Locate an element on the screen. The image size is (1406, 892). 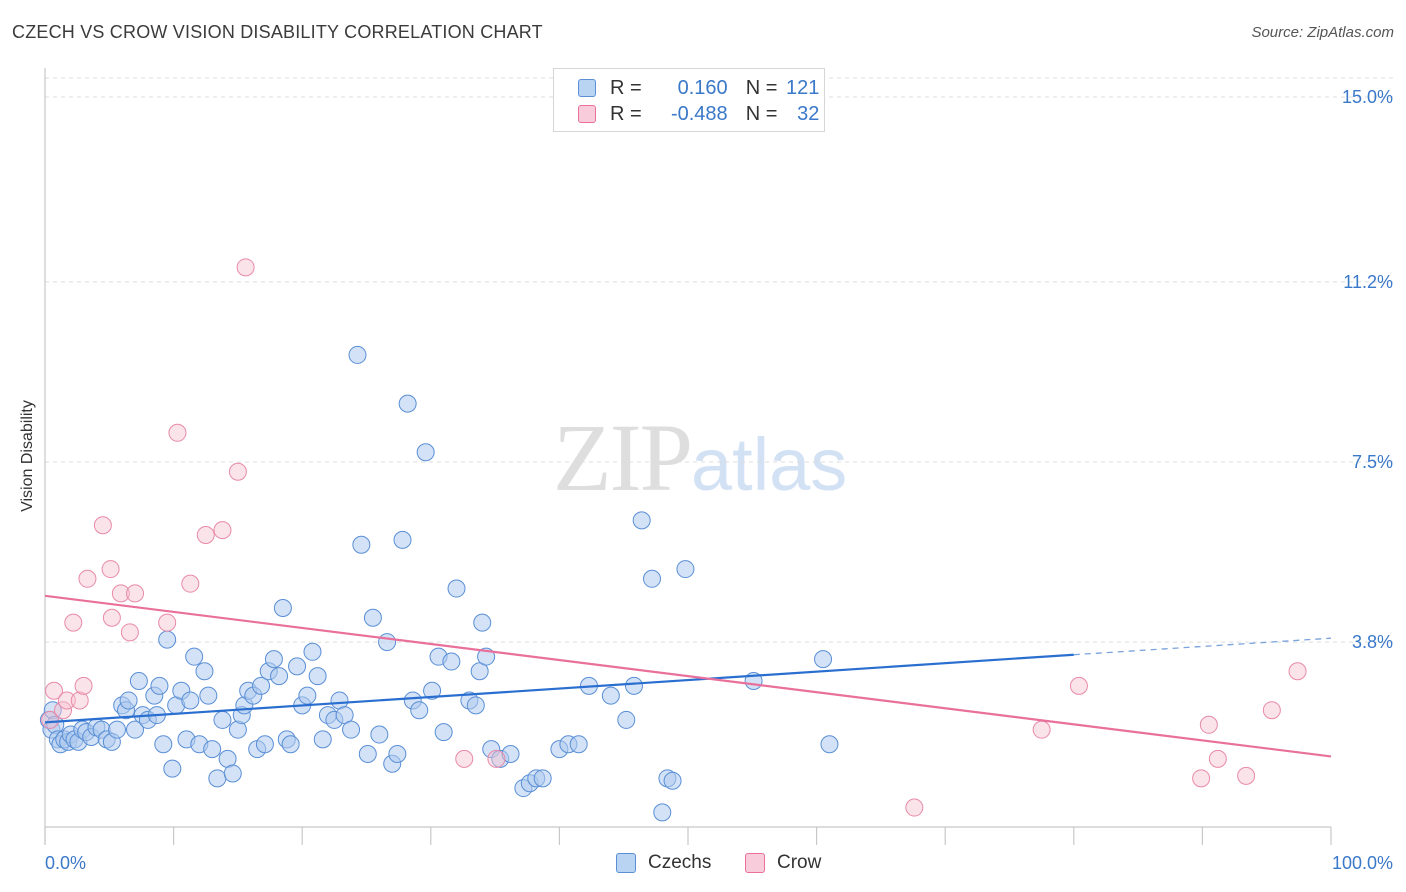
legend-r-label: R = is located at coordinates (626, 113).